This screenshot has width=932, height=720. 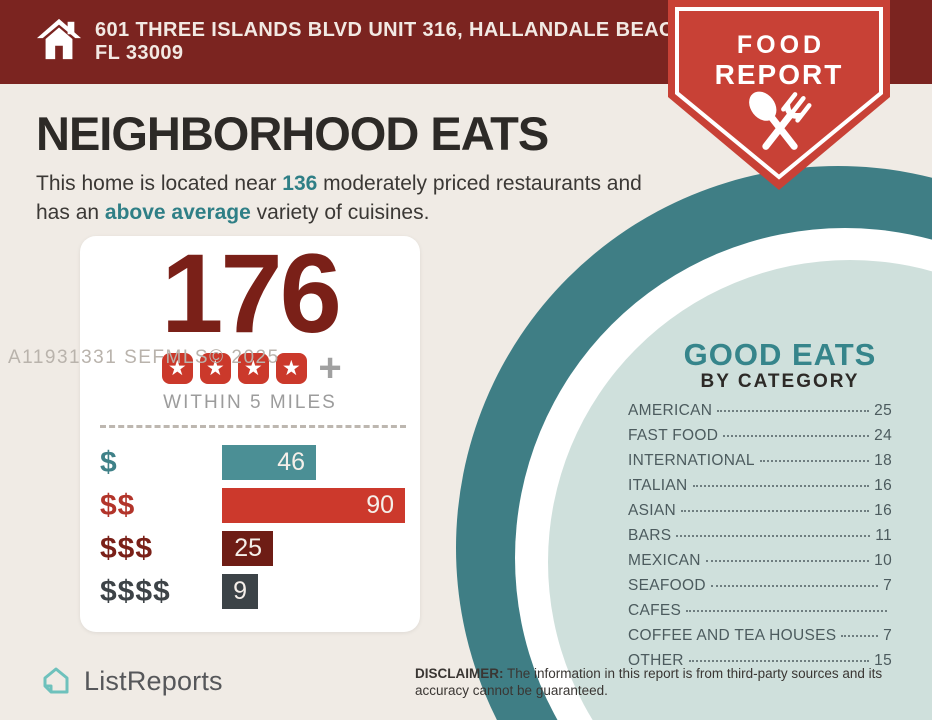 What do you see at coordinates (459, 673) in the screenshot?
I see `disclaimer-label: DISCLAIMER:` at bounding box center [459, 673].